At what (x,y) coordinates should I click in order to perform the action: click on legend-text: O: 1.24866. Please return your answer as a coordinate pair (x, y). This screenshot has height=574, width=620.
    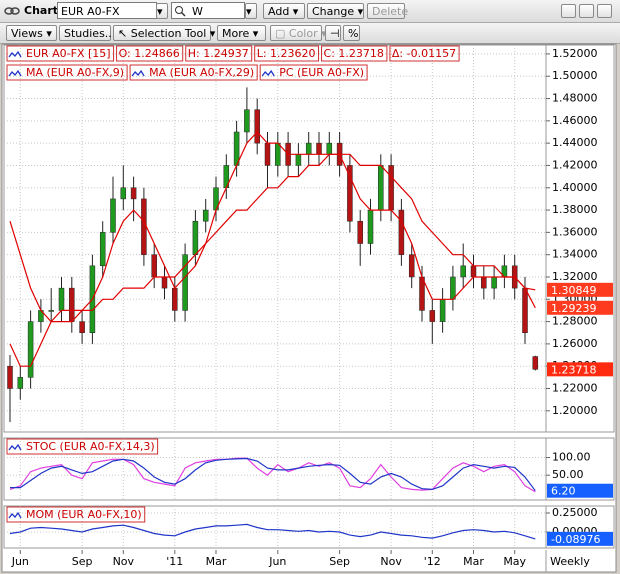
    Looking at the image, I should click on (149, 53).